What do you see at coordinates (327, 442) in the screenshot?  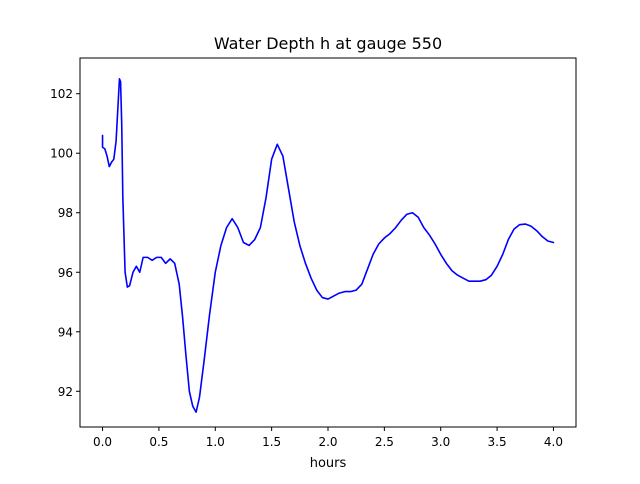 I see `x-tick-label: 2.0` at bounding box center [327, 442].